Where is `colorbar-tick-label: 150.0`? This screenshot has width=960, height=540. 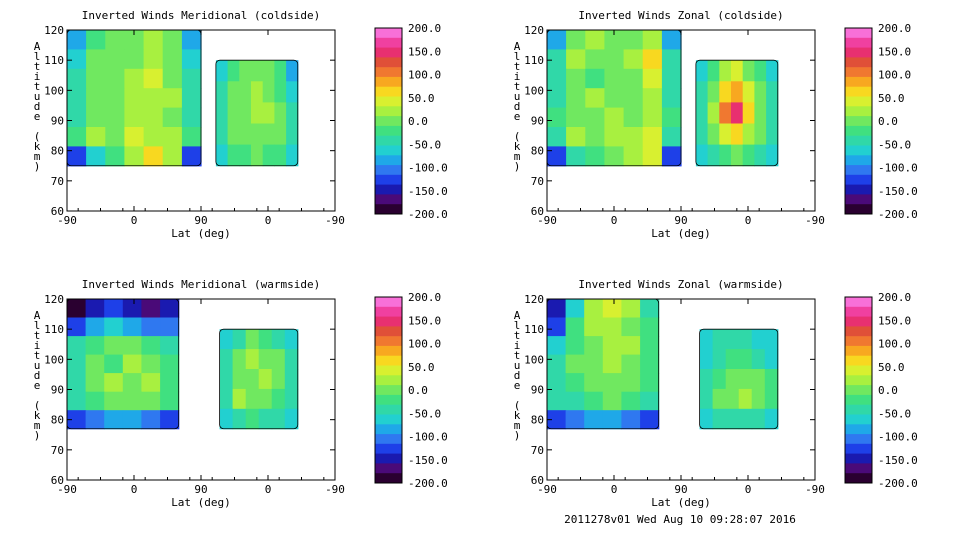 colorbar-tick-label: 150.0 is located at coordinates (424, 320).